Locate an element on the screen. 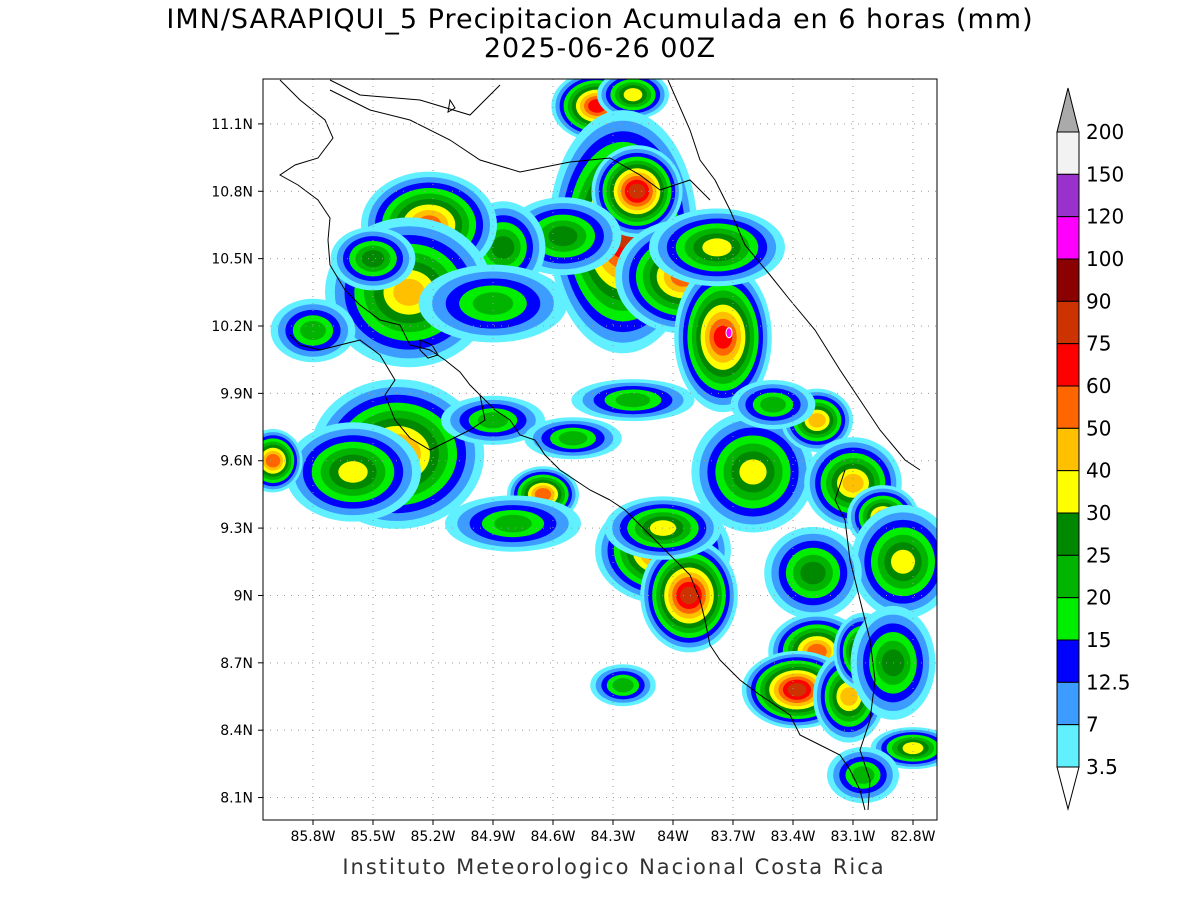 The height and width of the screenshot is (900, 1200). legend-label: 150 is located at coordinates (1105, 174).